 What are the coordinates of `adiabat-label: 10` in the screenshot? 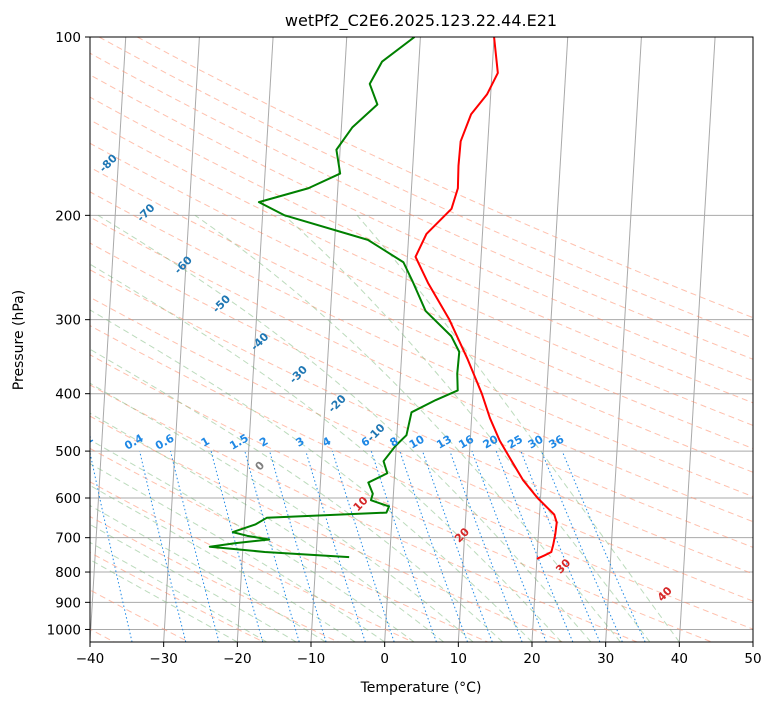 It's located at (361, 504).